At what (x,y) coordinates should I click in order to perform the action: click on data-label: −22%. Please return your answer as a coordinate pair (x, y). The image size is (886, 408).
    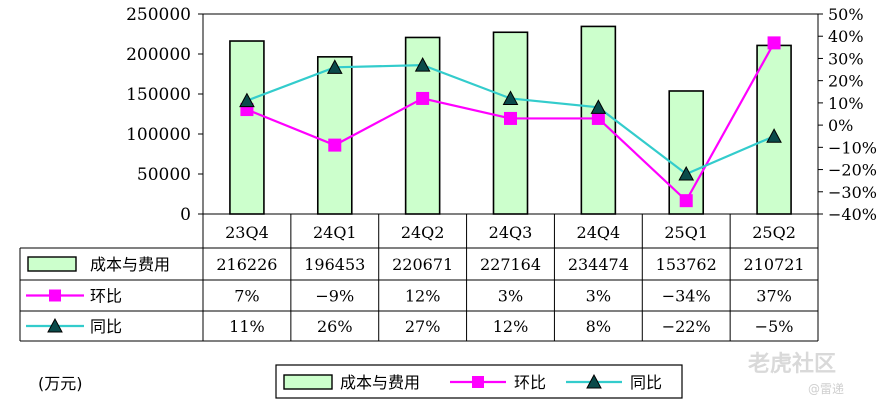
    Looking at the image, I should click on (686, 326).